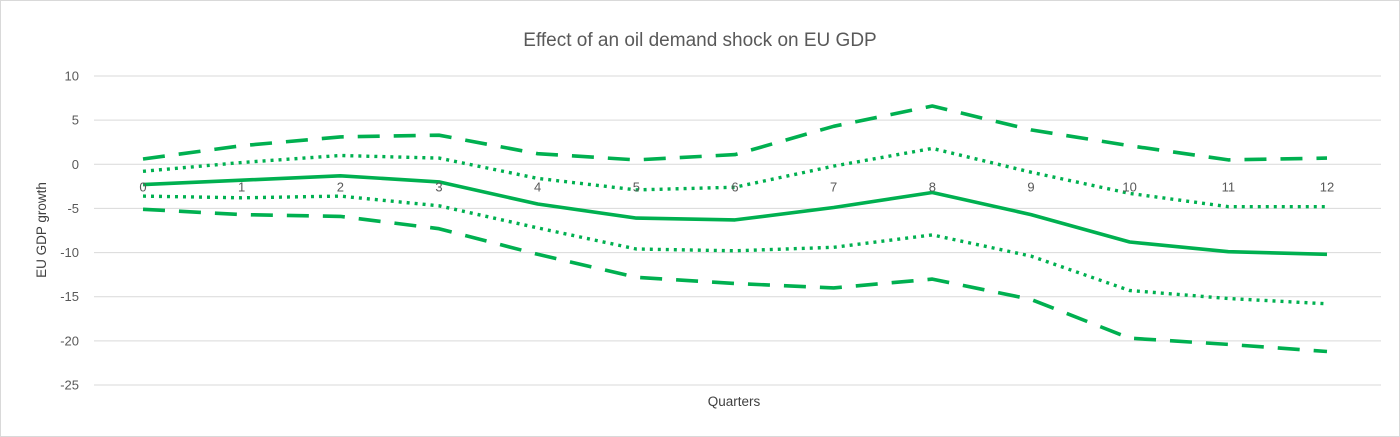  What do you see at coordinates (636, 186) in the screenshot?
I see `x-tick-label: 5` at bounding box center [636, 186].